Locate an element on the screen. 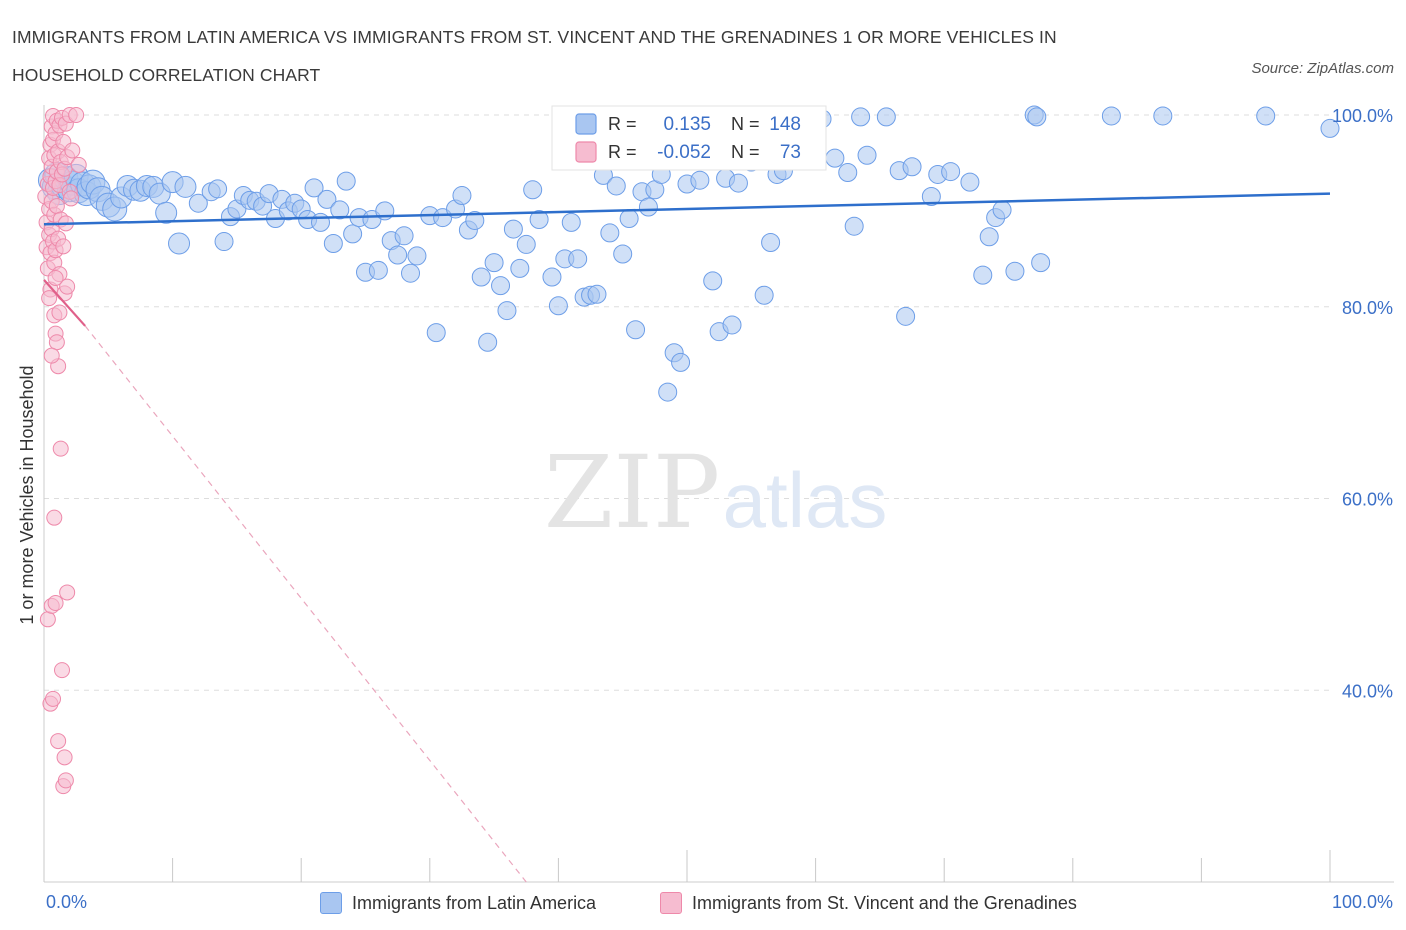 This screenshot has width=1406, height=930. stats-legend-box: R = 0.135 N = 148 R = -0.052 N = 73 is located at coordinates (689, 138).